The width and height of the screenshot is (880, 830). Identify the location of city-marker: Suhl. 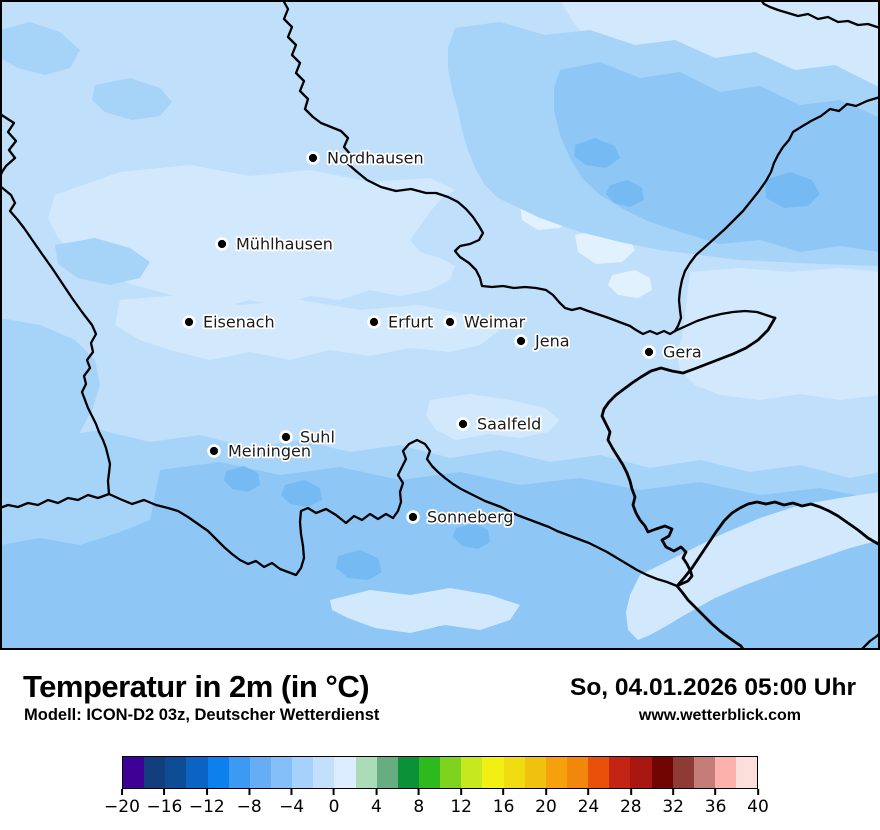
(308, 437).